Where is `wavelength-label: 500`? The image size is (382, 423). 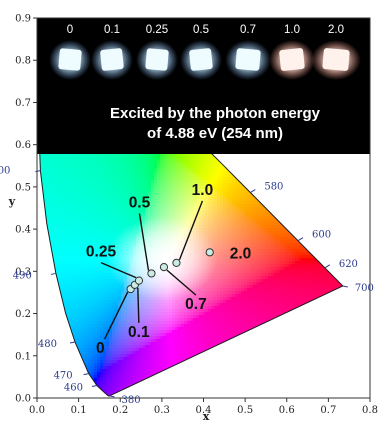
wavelength-label: 500 is located at coordinates (5, 171).